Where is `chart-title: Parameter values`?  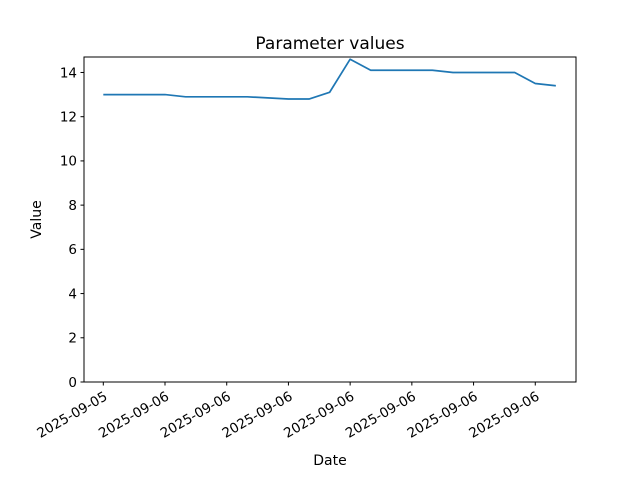 chart-title: Parameter values is located at coordinates (329, 44).